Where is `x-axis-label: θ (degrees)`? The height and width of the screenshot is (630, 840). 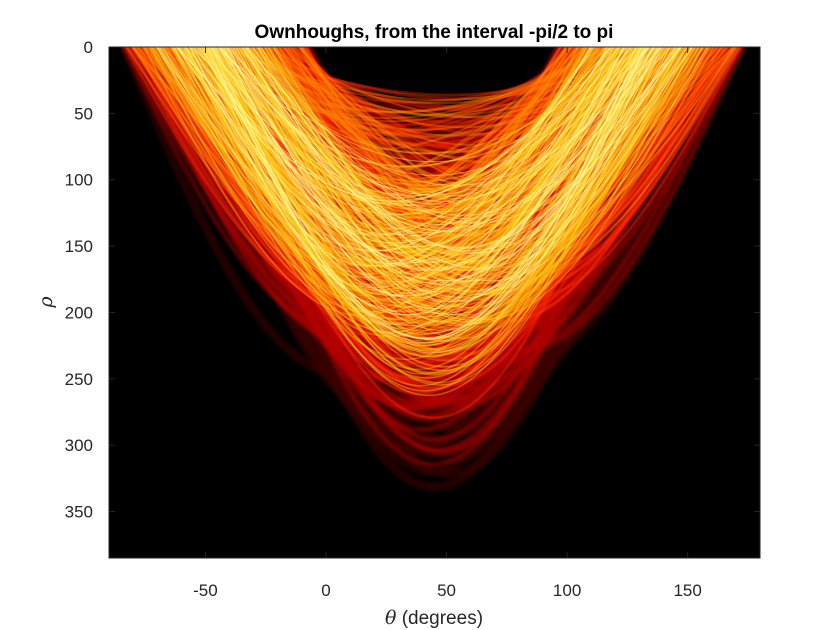
x-axis-label: θ (degrees) is located at coordinates (434, 618).